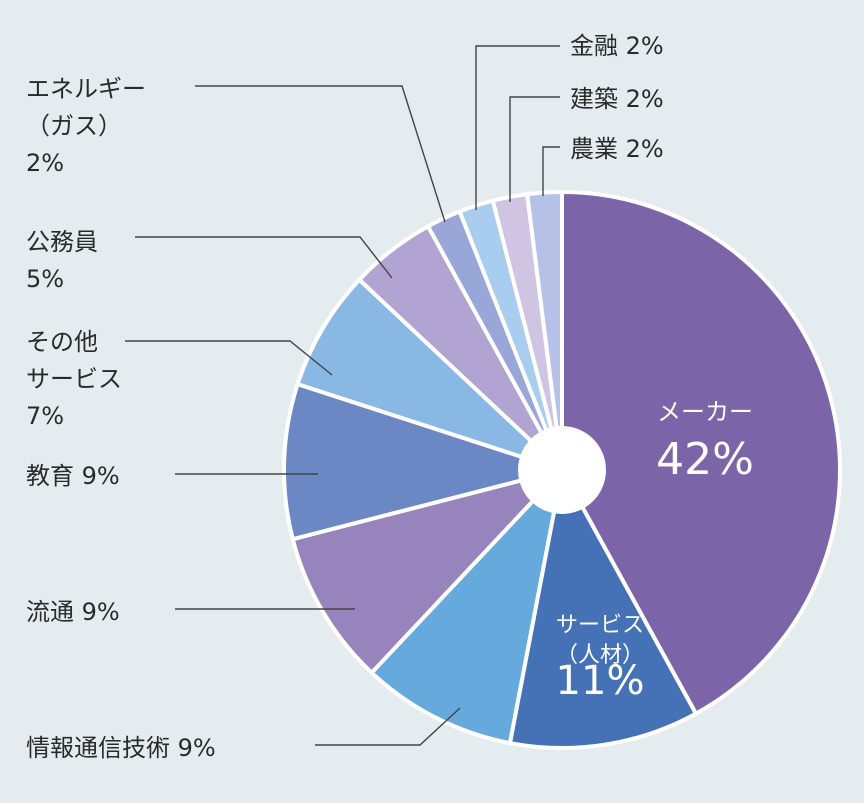  What do you see at coordinates (62, 242) in the screenshot?
I see `slice-label: 公務員` at bounding box center [62, 242].